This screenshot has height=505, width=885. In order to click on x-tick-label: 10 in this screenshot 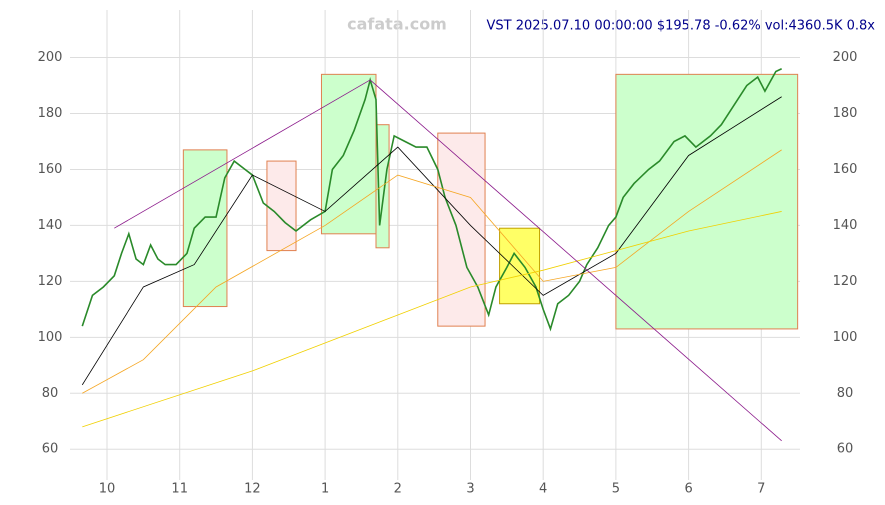, I will do `click(107, 489)`.